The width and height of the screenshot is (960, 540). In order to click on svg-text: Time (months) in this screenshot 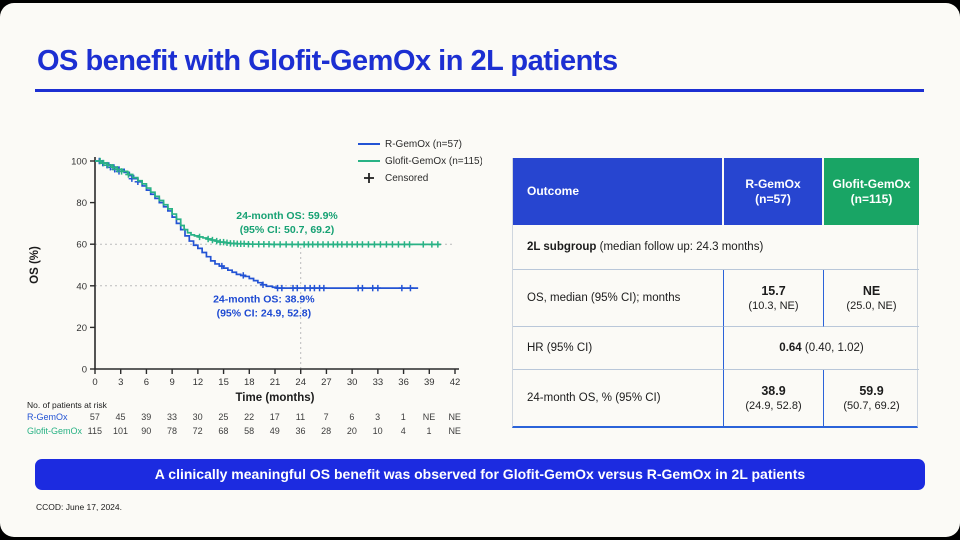, I will do `click(274, 398)`.